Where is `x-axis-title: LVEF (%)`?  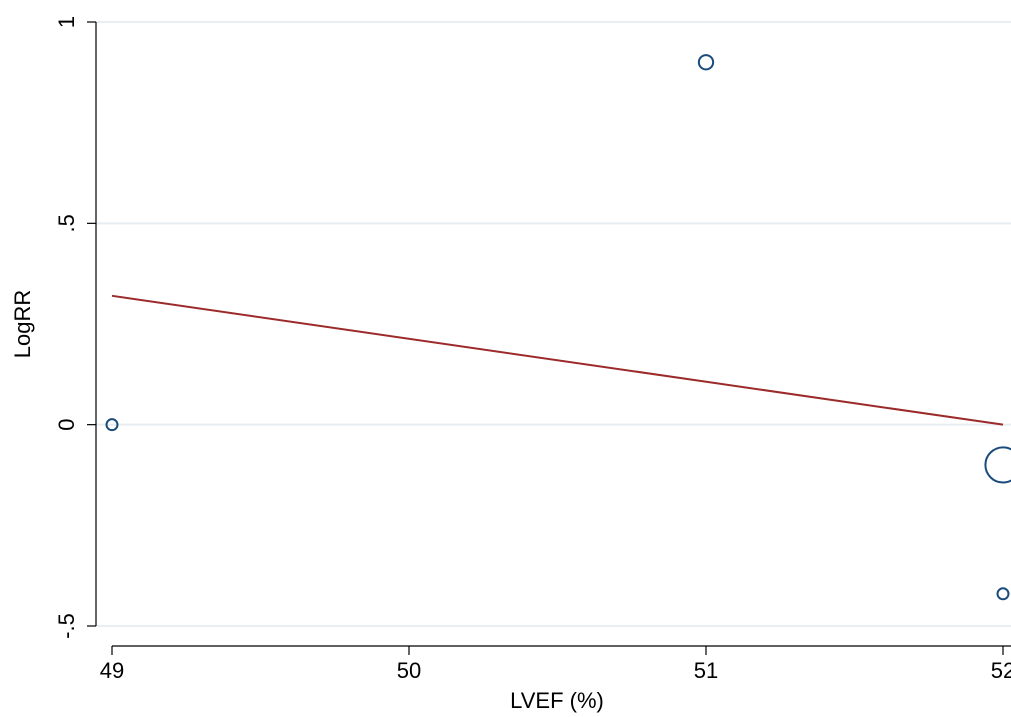
x-axis-title: LVEF (%) is located at coordinates (557, 700).